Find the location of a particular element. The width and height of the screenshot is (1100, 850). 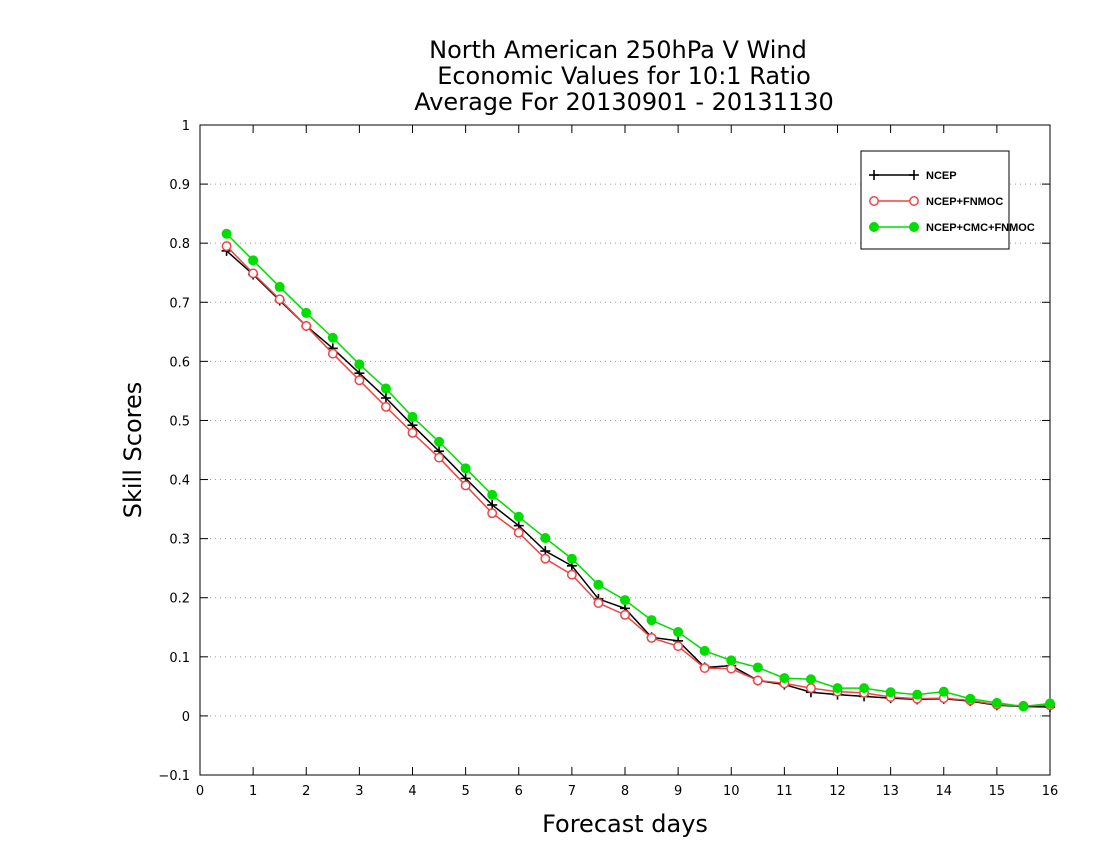

chart-title-line-2: Economic Values for 10:1 Ratio is located at coordinates (624, 76).